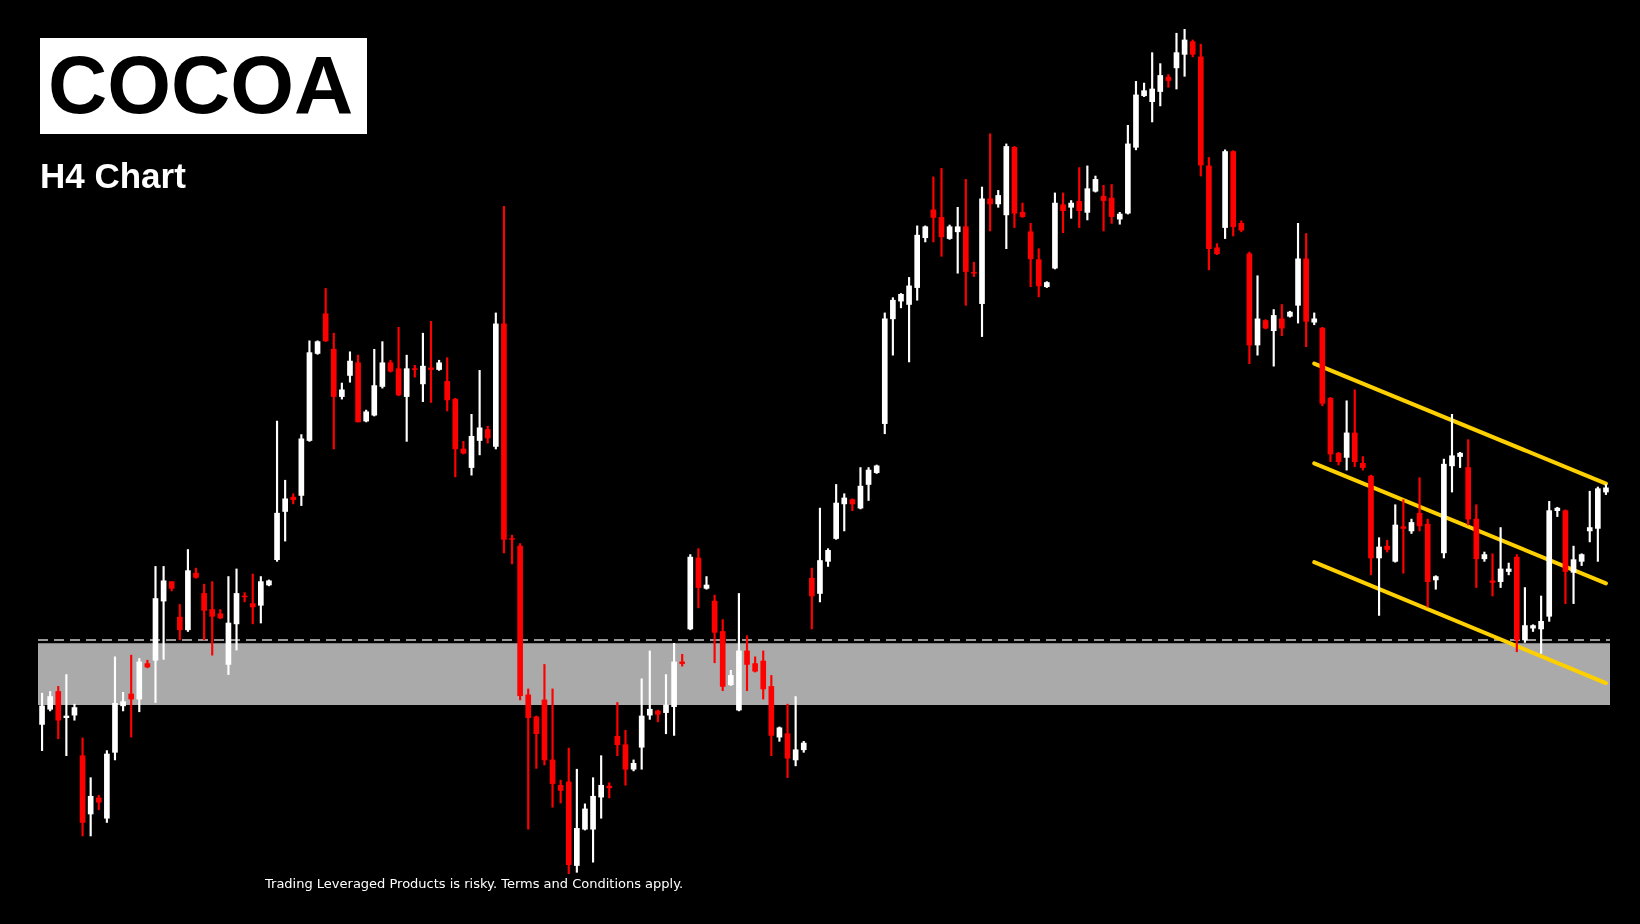  Describe the element at coordinates (113, 176) in the screenshot. I see `text: H4 Chart` at that location.